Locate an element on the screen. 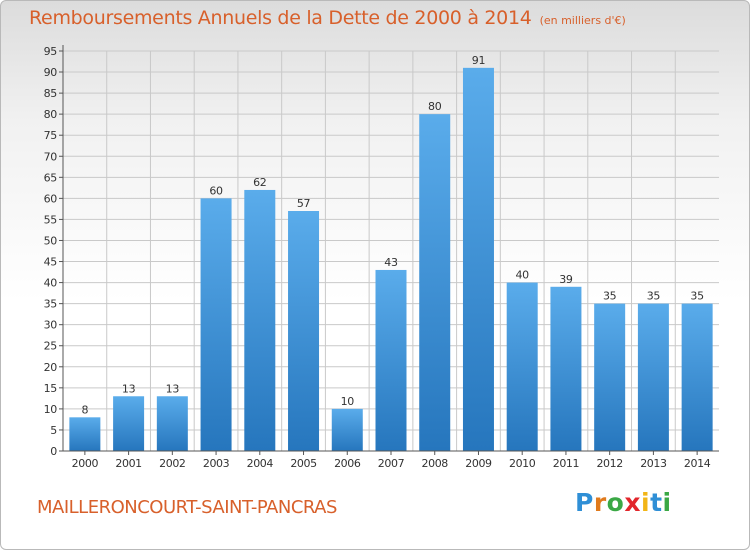  data-label: 39 is located at coordinates (566, 279).